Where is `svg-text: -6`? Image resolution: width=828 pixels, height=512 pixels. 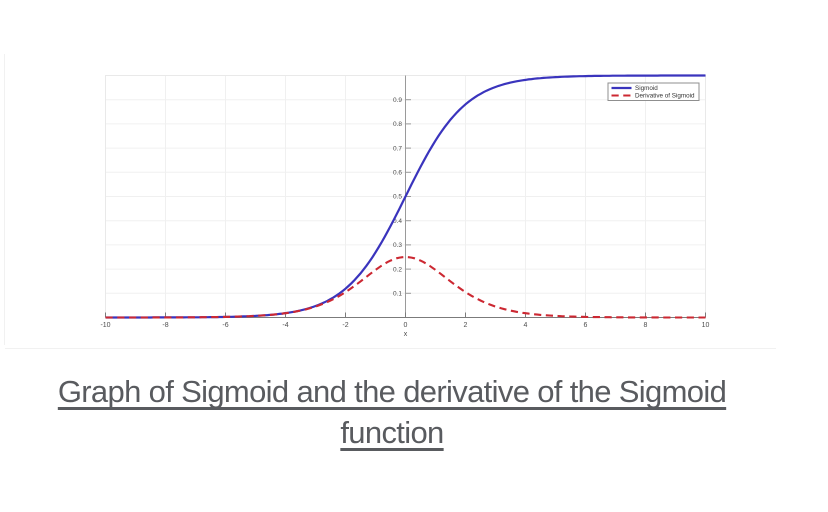
svg-text: -6 is located at coordinates (225, 325).